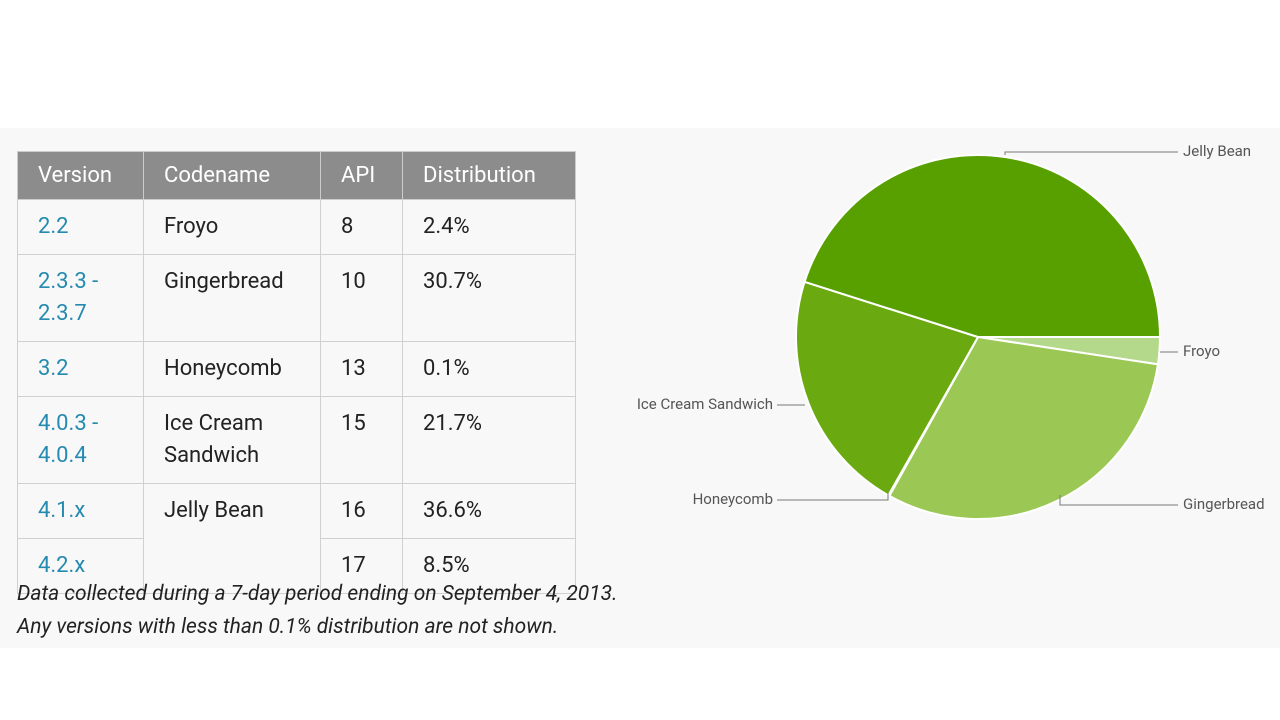  I want to click on distribution-cell: 0.1%, so click(489, 369).